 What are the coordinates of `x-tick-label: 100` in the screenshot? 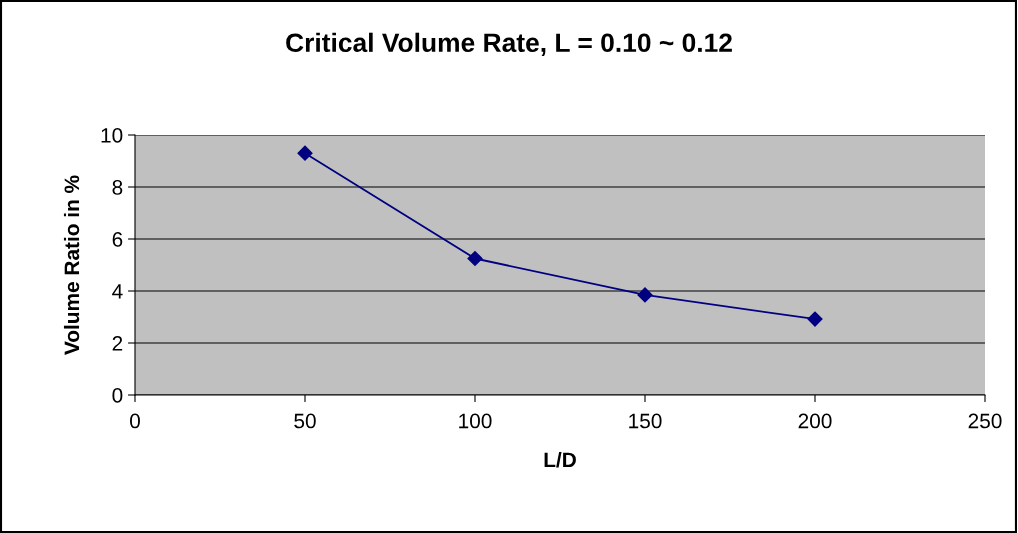 It's located at (475, 421).